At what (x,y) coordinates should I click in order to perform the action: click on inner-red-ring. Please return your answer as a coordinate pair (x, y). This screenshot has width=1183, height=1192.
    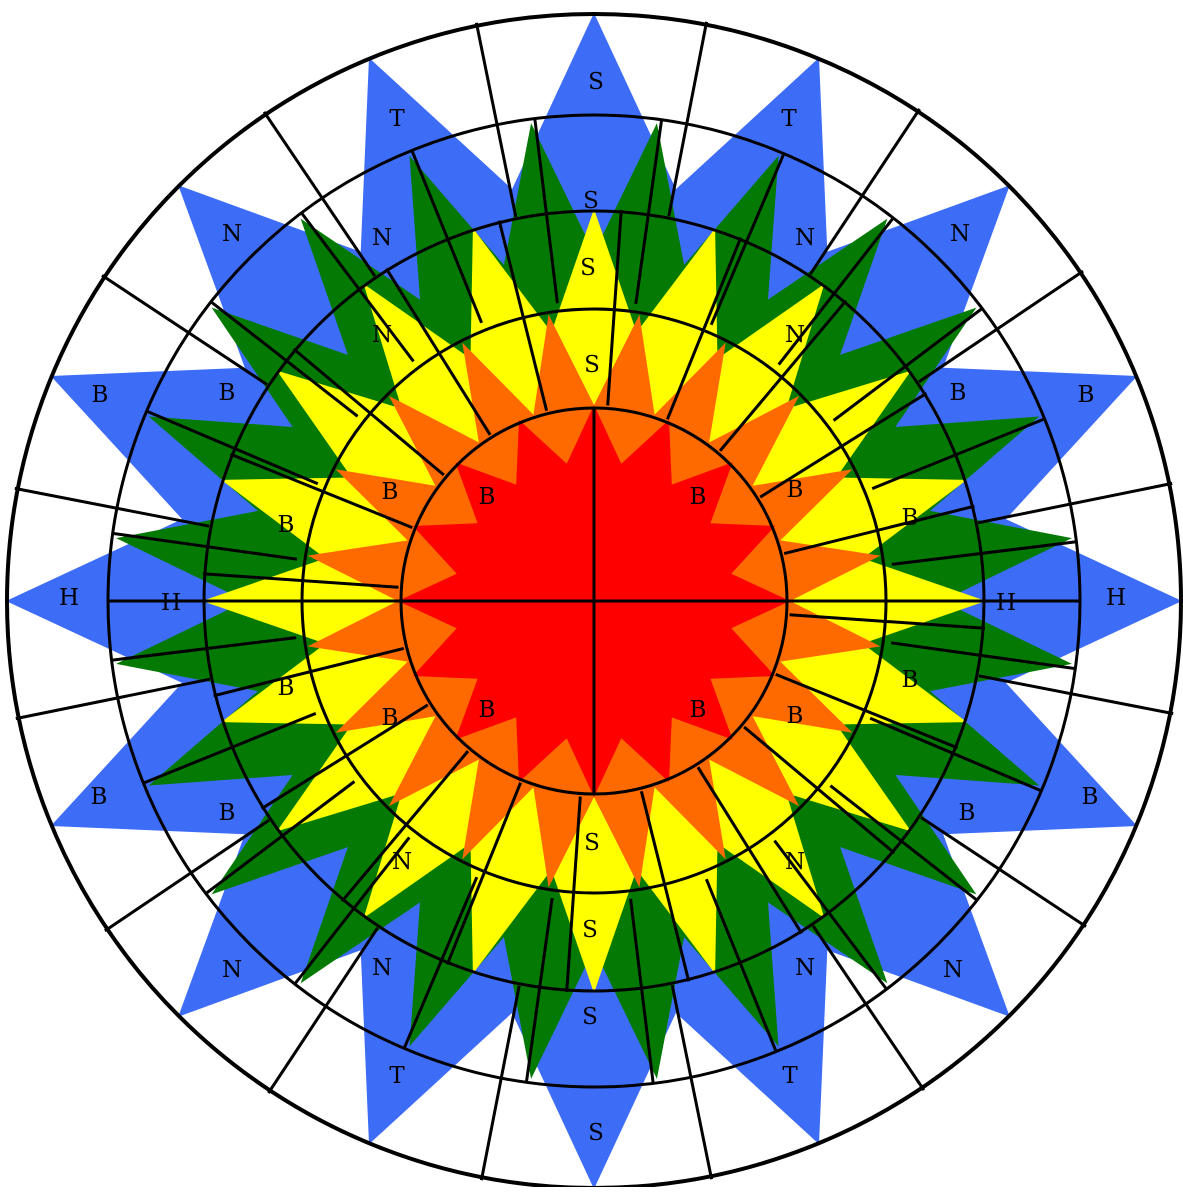
    Looking at the image, I should click on (594, 601).